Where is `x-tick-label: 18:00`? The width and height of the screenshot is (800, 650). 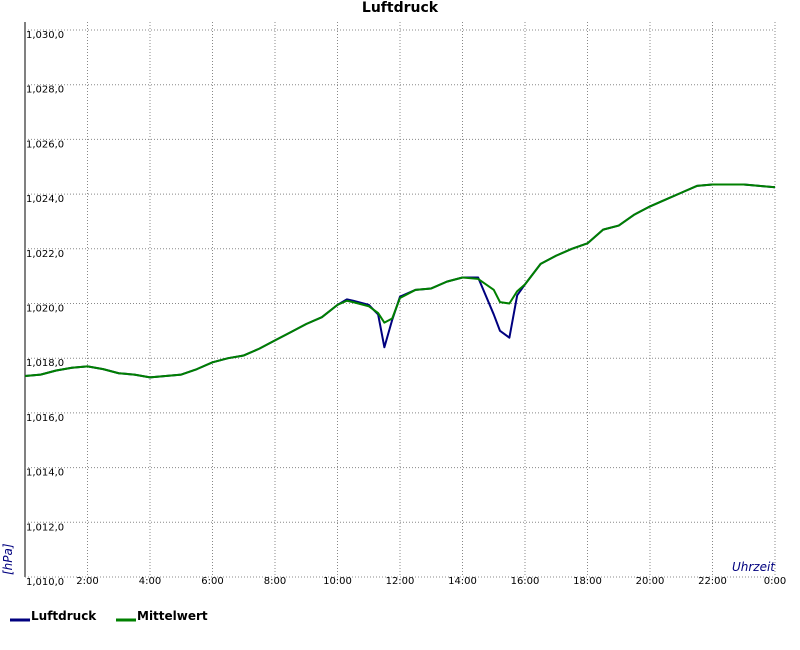
x-tick-label: 18:00 is located at coordinates (587, 581).